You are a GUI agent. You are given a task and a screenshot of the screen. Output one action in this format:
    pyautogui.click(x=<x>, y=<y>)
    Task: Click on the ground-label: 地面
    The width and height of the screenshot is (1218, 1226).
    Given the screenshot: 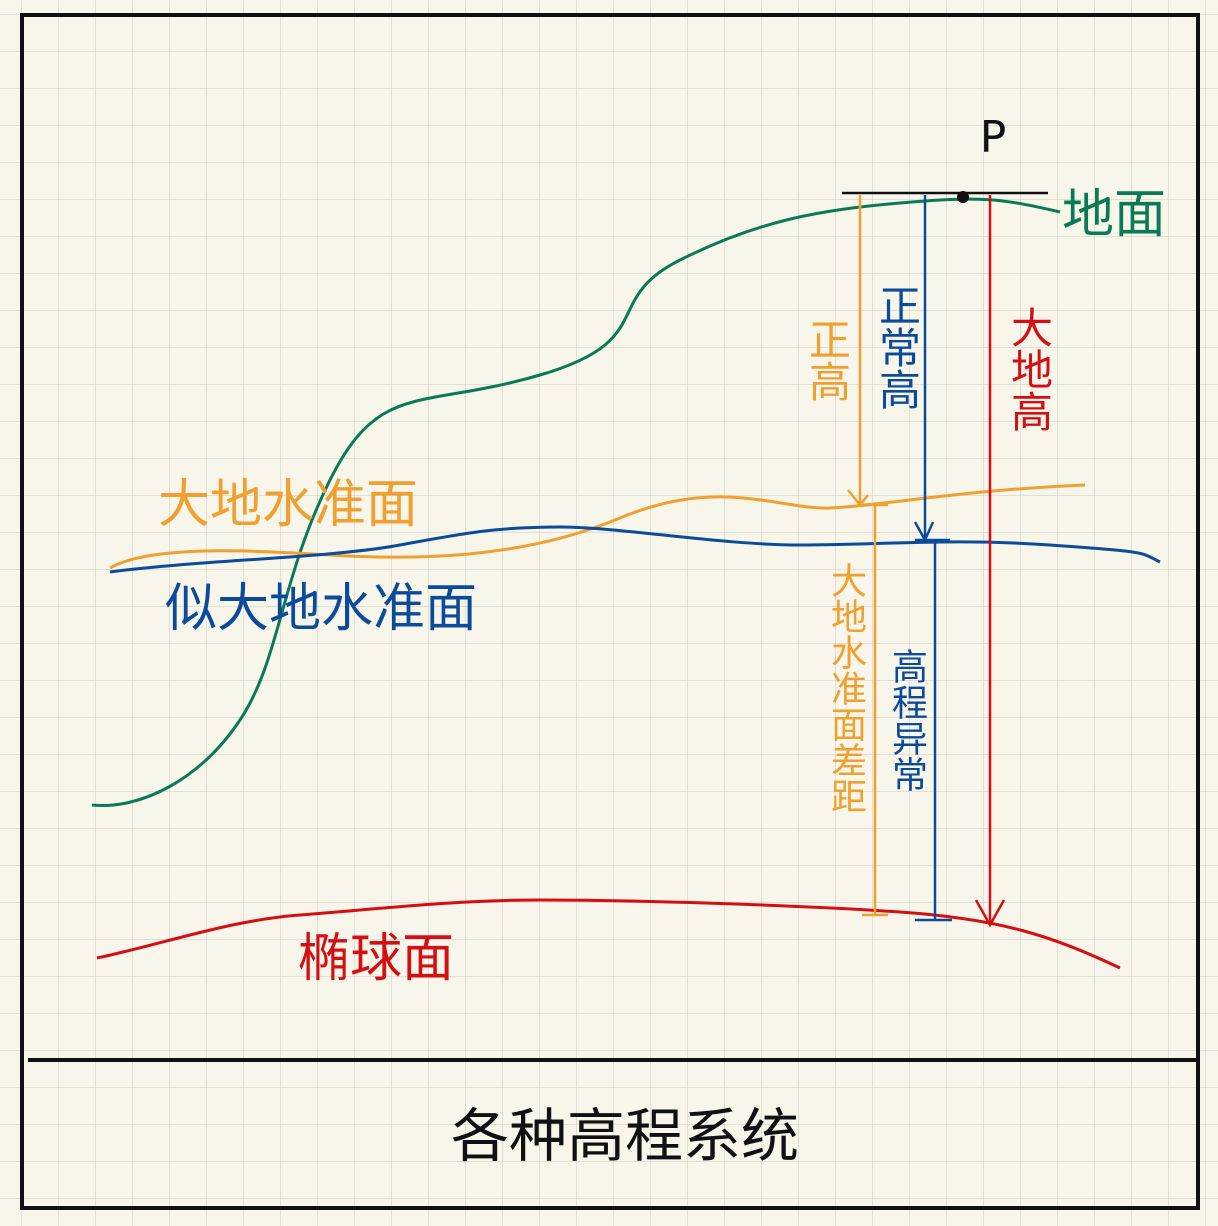 What is the action you would take?
    pyautogui.click(x=1114, y=215)
    